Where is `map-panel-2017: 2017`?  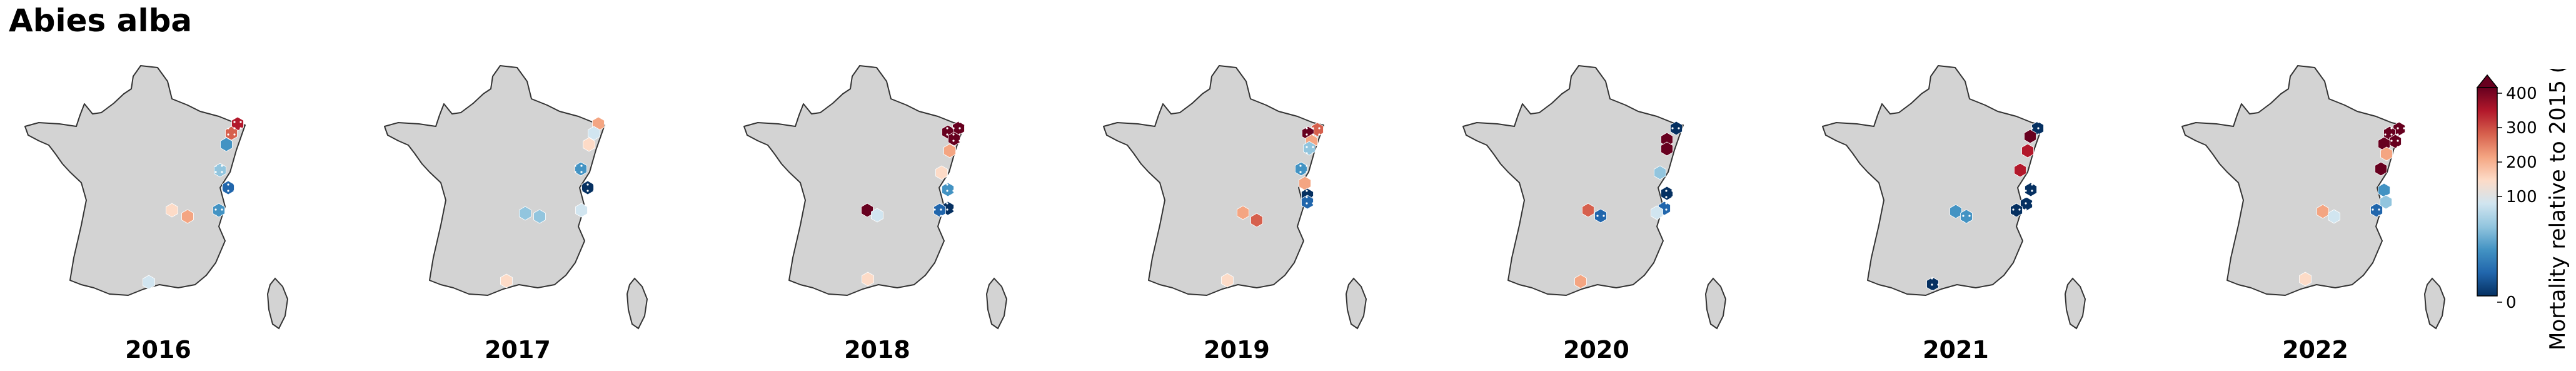 map-panel-2017: 2017 is located at coordinates (516, 214).